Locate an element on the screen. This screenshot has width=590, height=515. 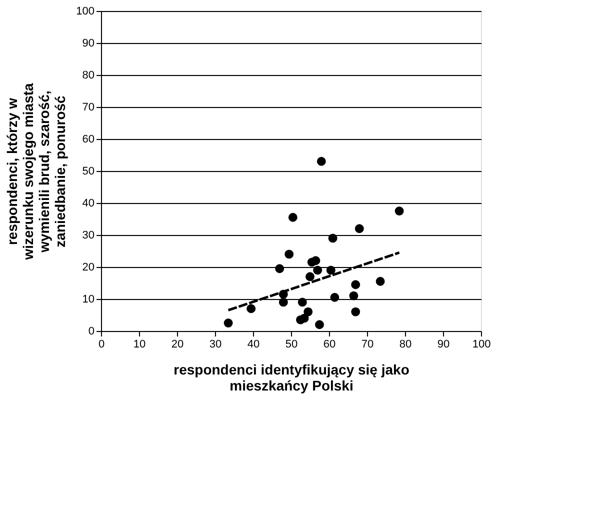
y-tick-label: 90 is located at coordinates (88, 44).